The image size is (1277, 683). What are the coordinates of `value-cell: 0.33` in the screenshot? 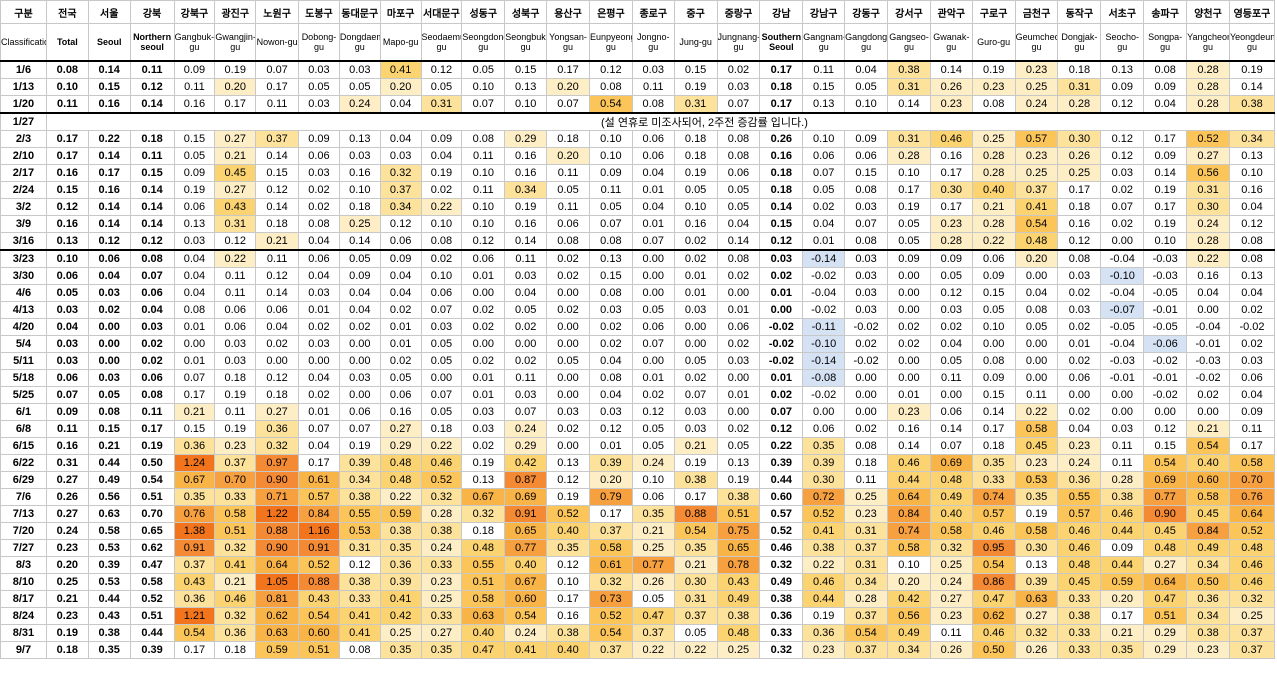 It's located at (1079, 599).